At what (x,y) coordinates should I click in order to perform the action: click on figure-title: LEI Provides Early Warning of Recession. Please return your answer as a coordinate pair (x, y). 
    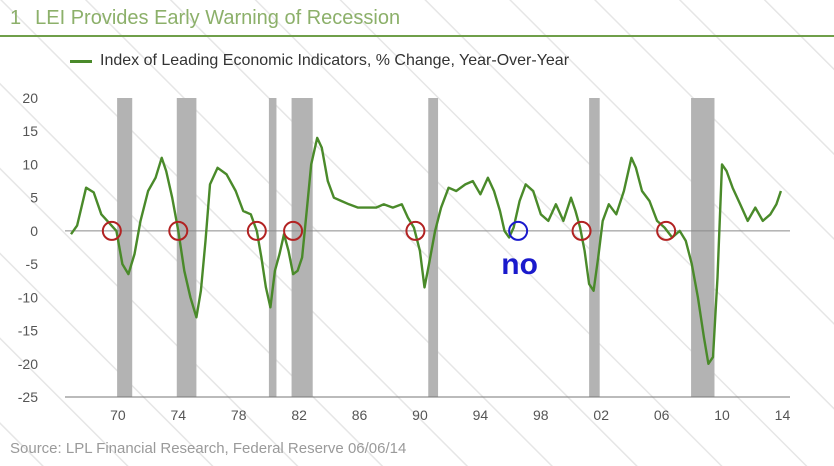
    Looking at the image, I should click on (218, 17).